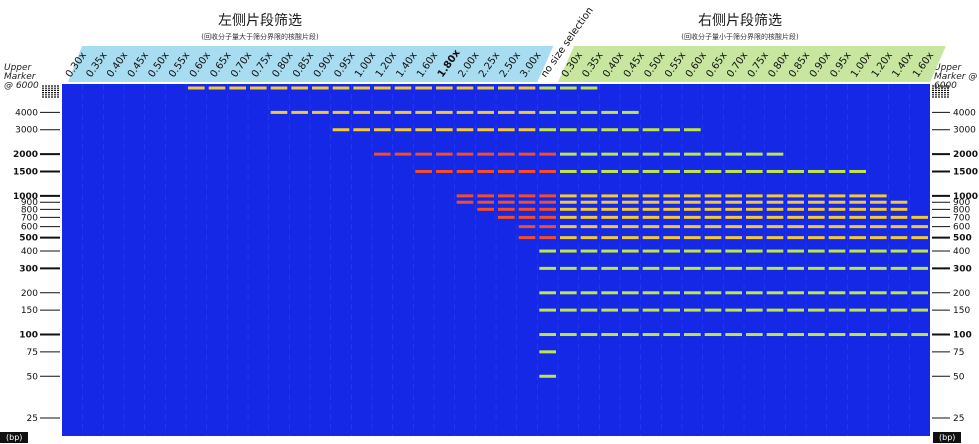 This screenshot has height=444, width=979. What do you see at coordinates (961, 228) in the screenshot?
I see `y-tick-label-right: 600` at bounding box center [961, 228].